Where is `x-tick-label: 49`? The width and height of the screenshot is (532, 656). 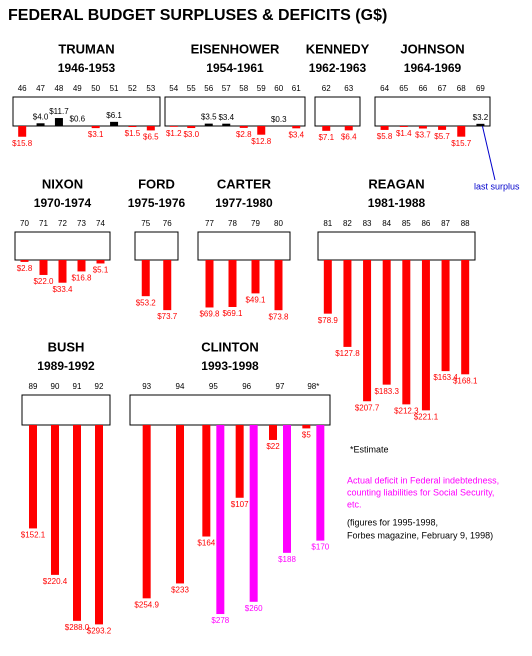
x-tick-label: 49 is located at coordinates (77, 88).